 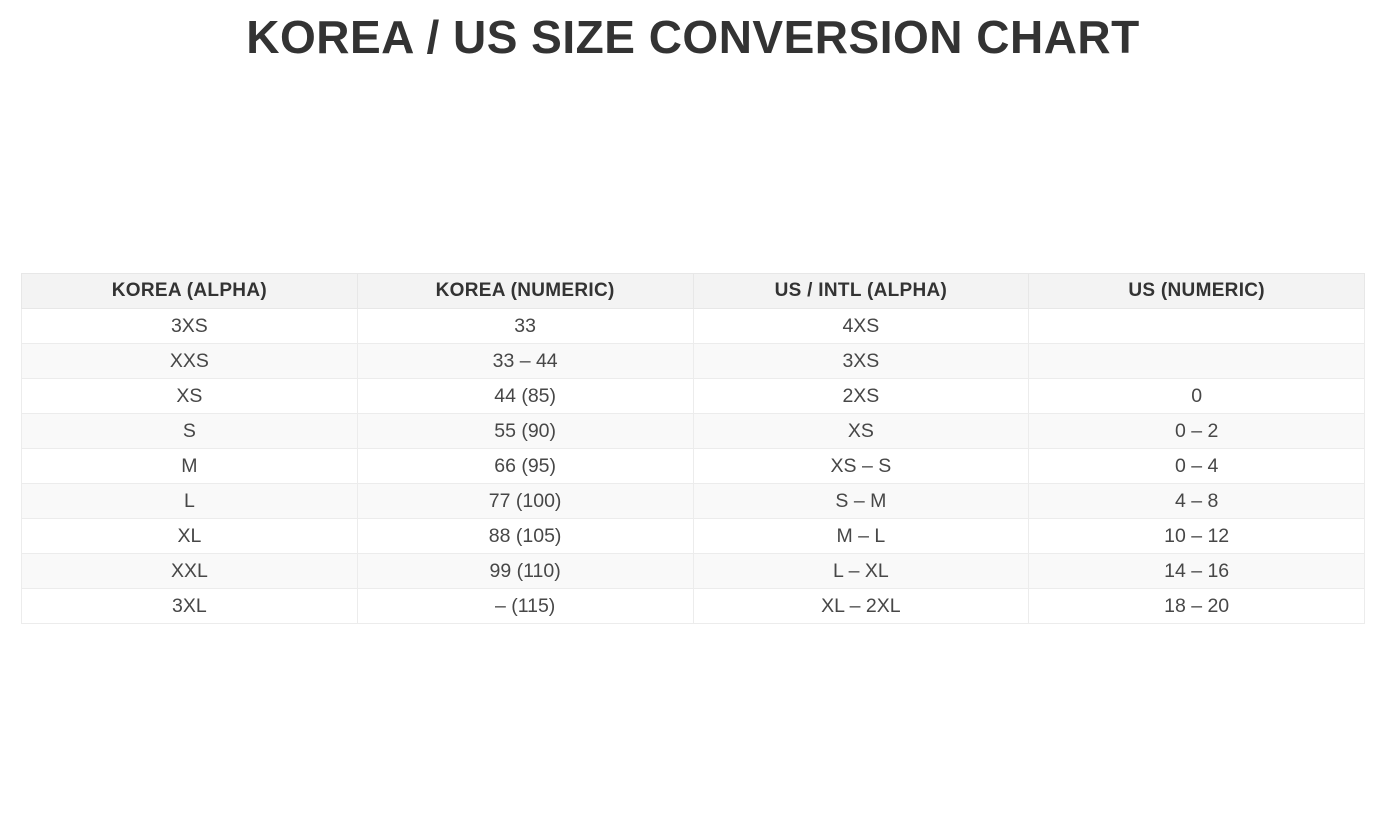 What do you see at coordinates (525, 571) in the screenshot?
I see `table-cell: 99 (110)` at bounding box center [525, 571].